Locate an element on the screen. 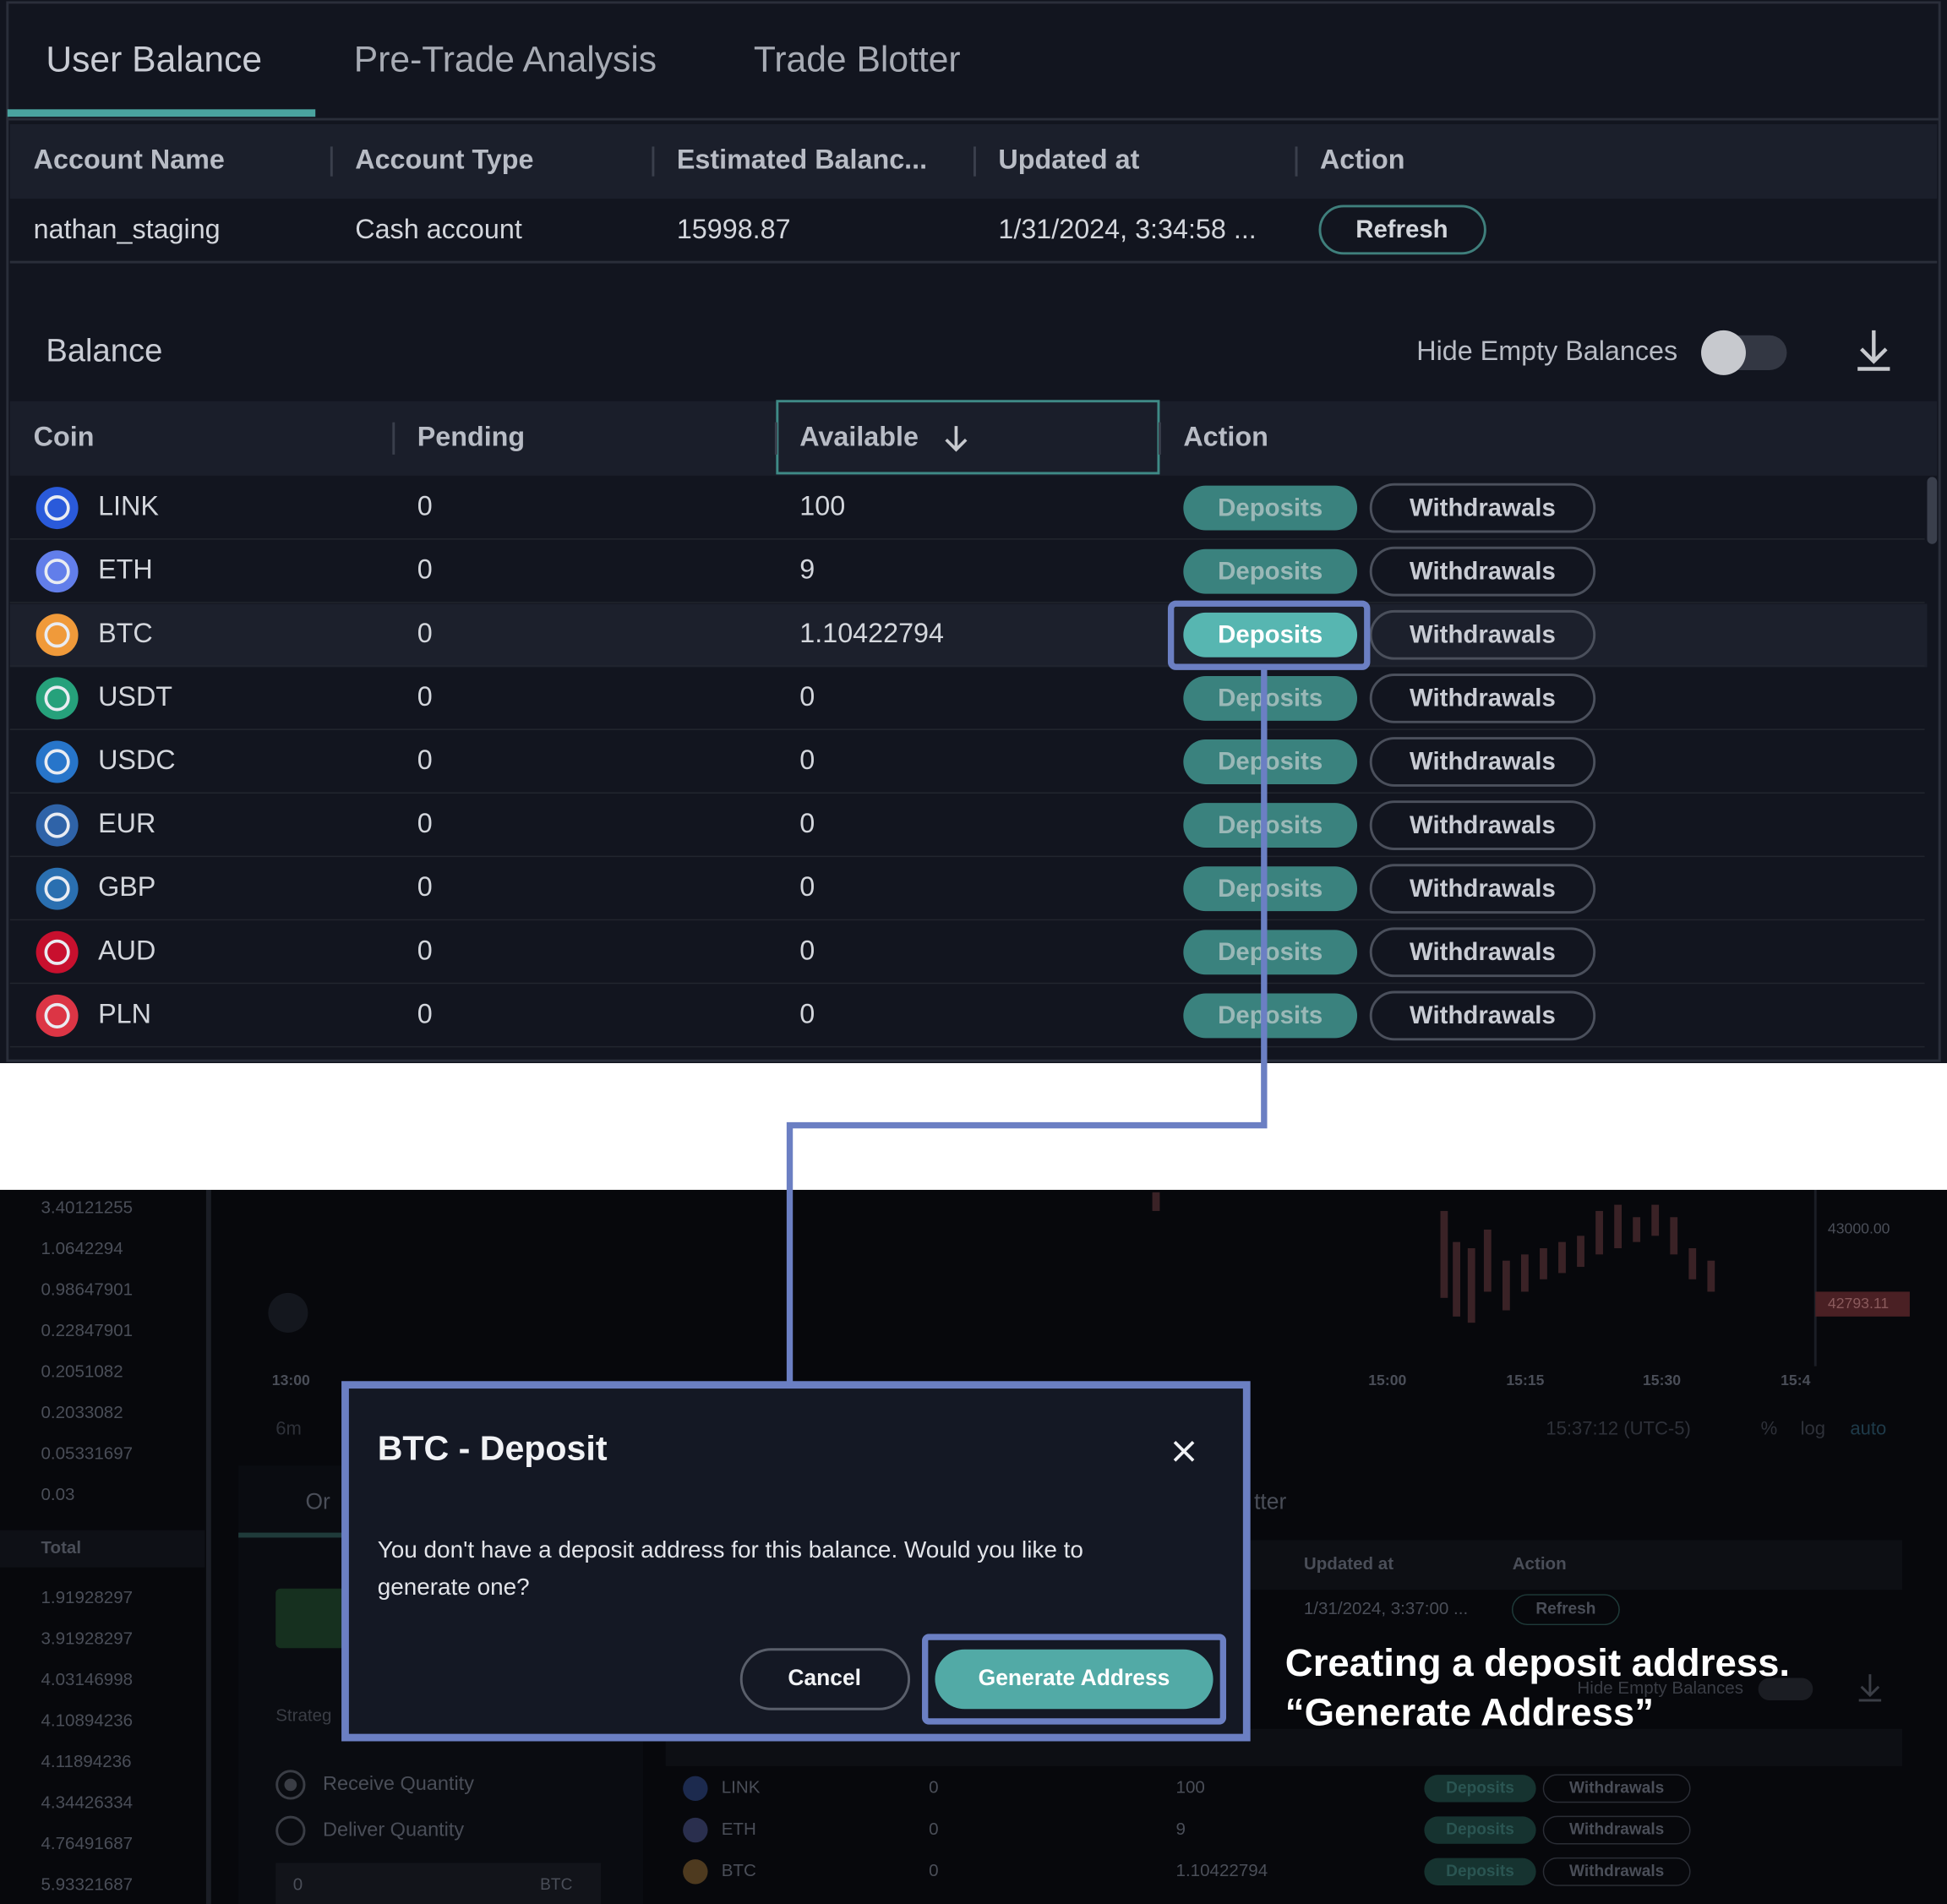 This screenshot has height=1904, width=1947. mini-refresh-label: Refresh is located at coordinates (1565, 1609).